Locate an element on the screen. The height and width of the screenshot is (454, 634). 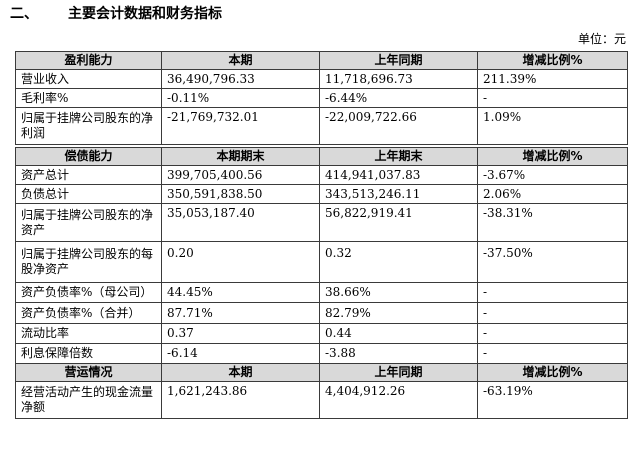
row-label: 流动比率 is located at coordinates (88, 333).